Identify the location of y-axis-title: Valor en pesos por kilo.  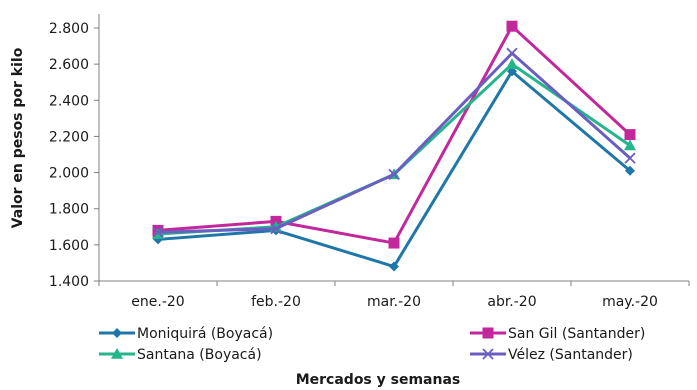
(18, 137).